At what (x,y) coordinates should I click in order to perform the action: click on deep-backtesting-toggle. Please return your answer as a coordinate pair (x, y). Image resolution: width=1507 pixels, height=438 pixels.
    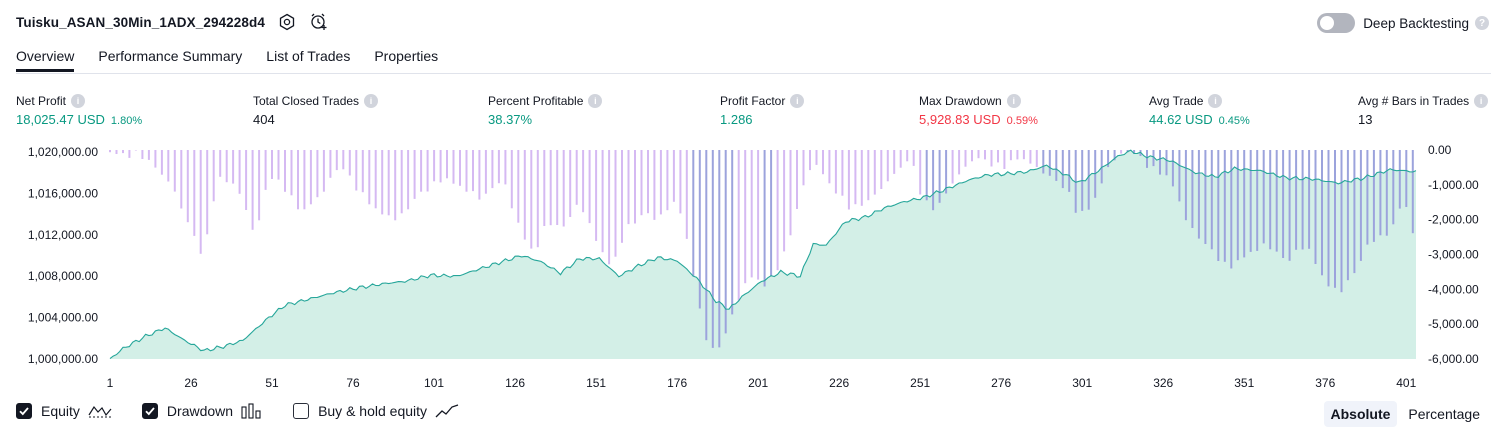
    Looking at the image, I should click on (1336, 23).